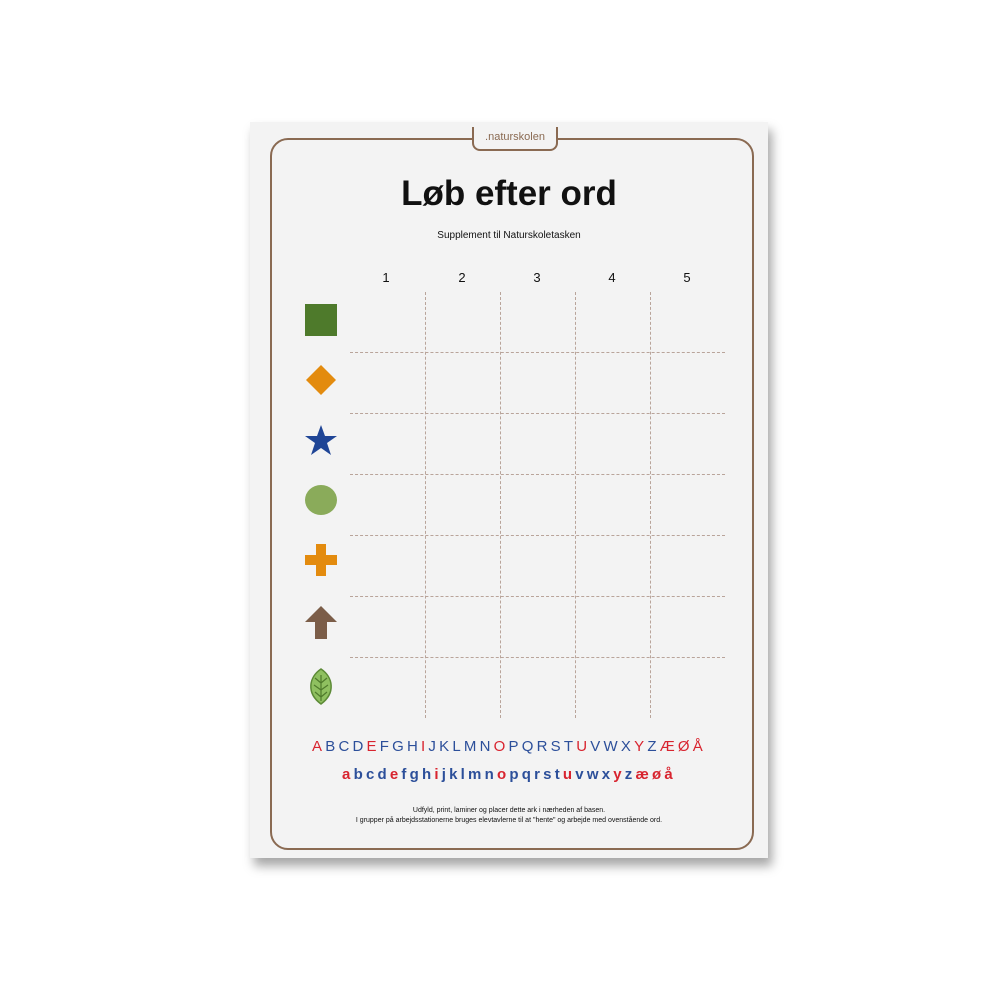  What do you see at coordinates (458, 746) in the screenshot?
I see `alphabet-letter: L` at bounding box center [458, 746].